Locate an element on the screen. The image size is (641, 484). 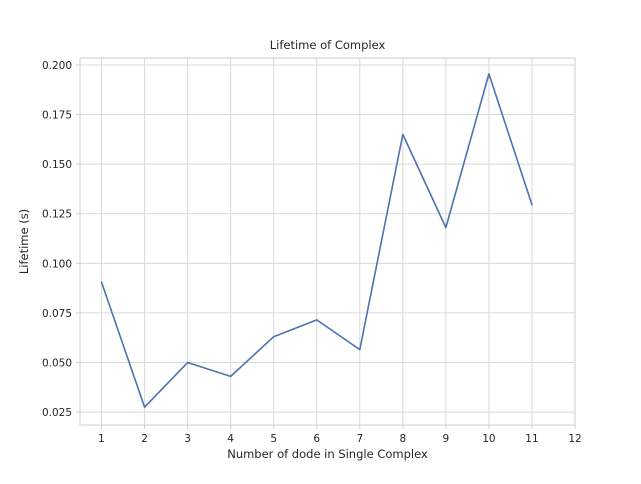
y-tick-label: 0.150 is located at coordinates (57, 165).